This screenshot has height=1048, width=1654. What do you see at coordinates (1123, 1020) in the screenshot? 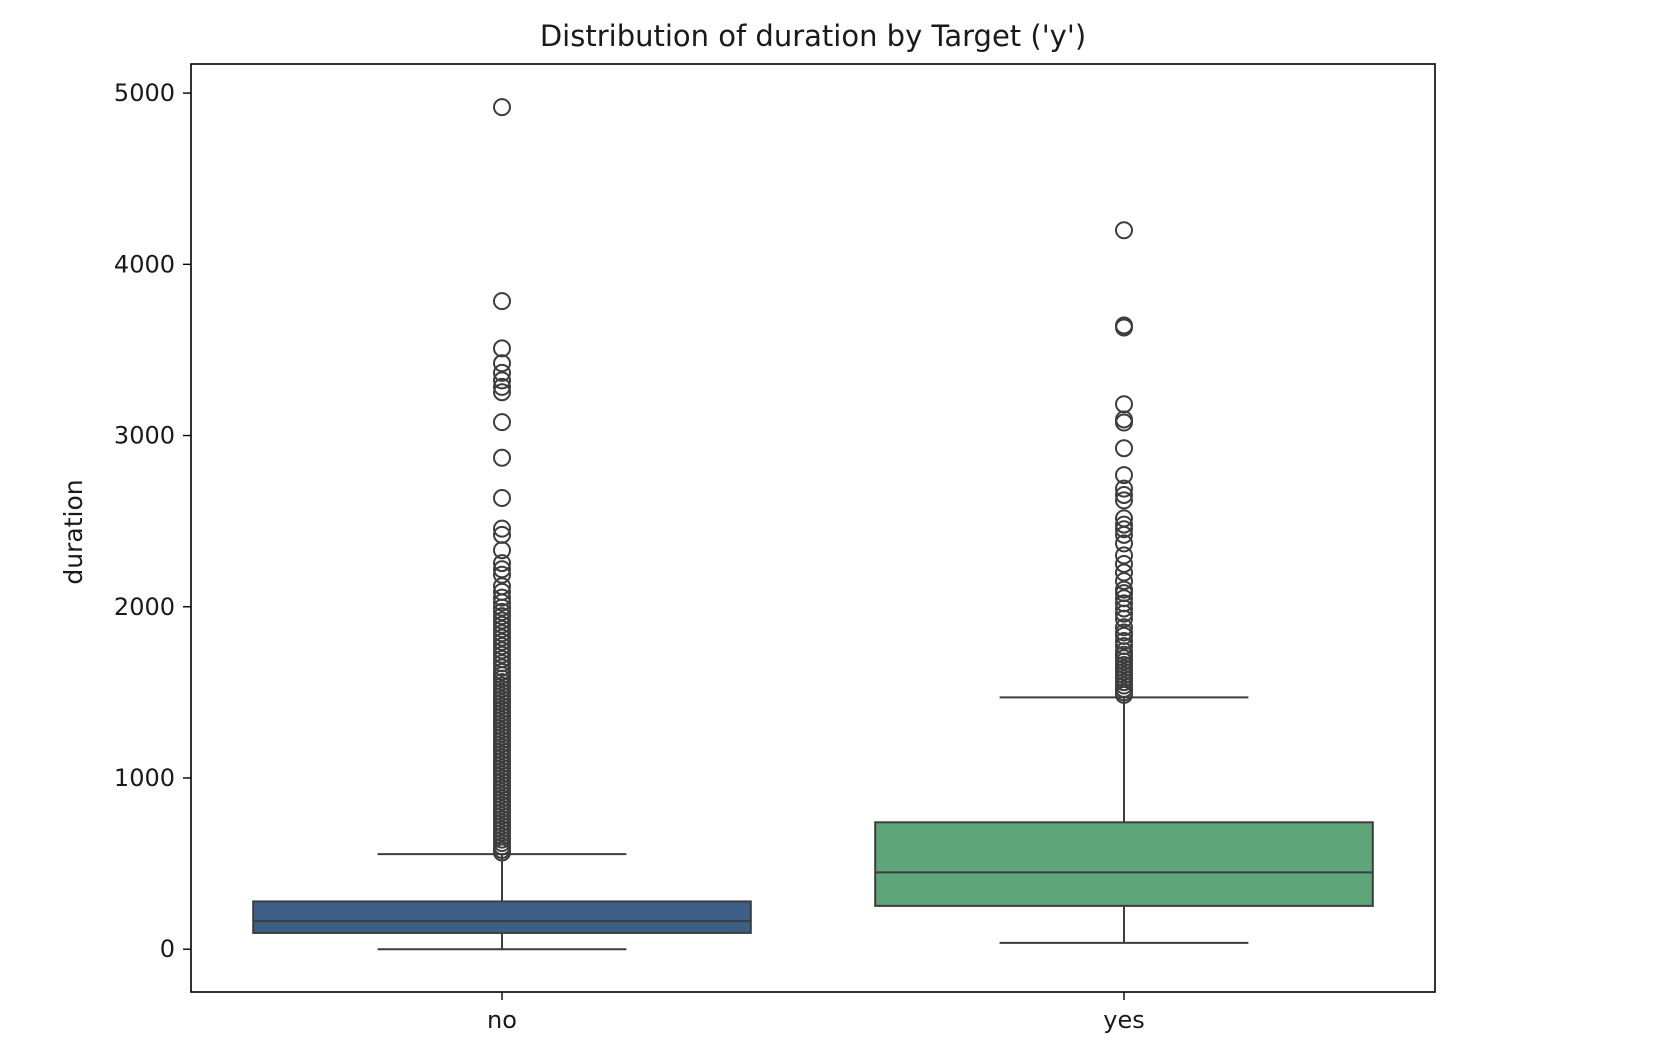
I see `x-tick-label: yes` at bounding box center [1123, 1020].